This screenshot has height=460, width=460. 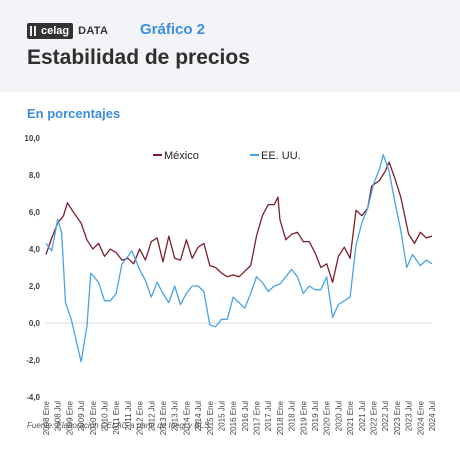 What do you see at coordinates (385, 416) in the screenshot?
I see `x-tick-label: 2022 Jul` at bounding box center [385, 416].